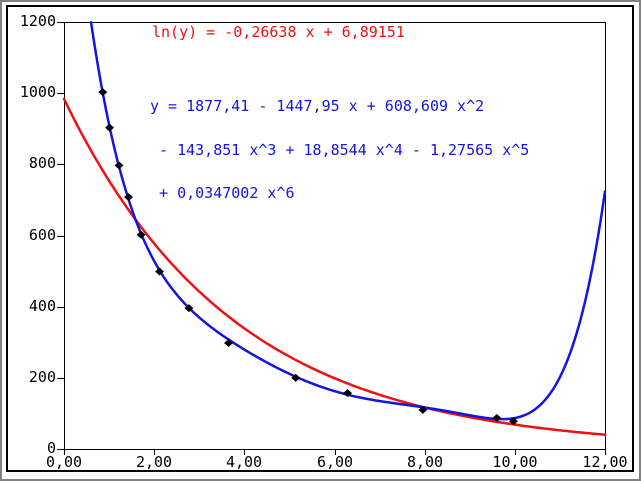  Describe the element at coordinates (515, 462) in the screenshot. I see `x-tick-label: 10,00` at that location.